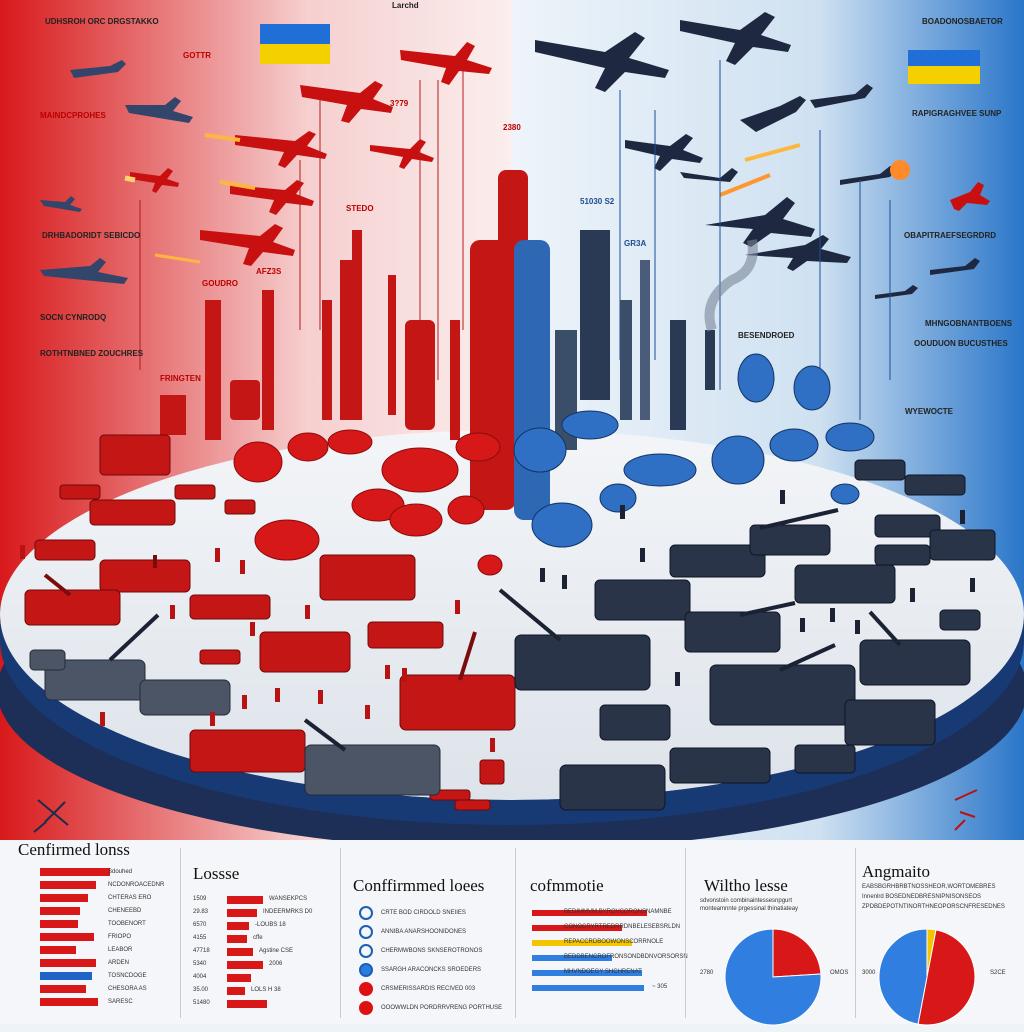 The width and height of the screenshot is (1024, 1032). What do you see at coordinates (120, 872) in the screenshot?
I see `loss-bar-label: Sdouhed` at bounding box center [120, 872].